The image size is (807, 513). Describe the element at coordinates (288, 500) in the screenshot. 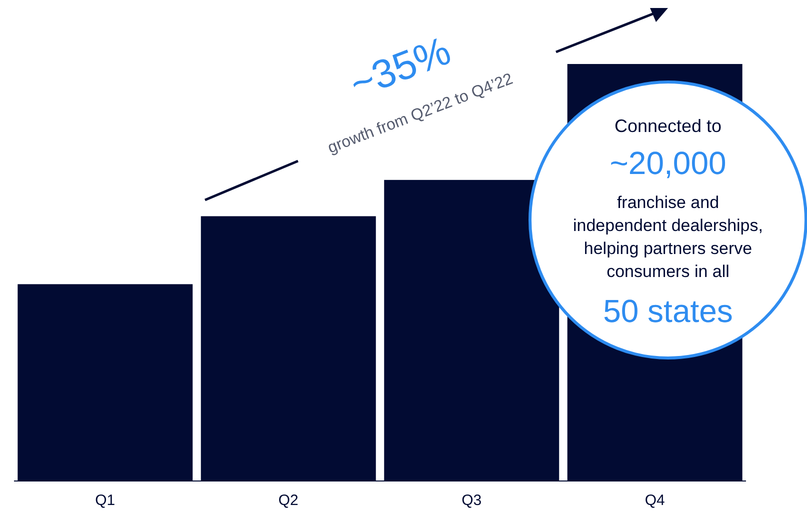

I see `x-tick-label: Q2` at that location.